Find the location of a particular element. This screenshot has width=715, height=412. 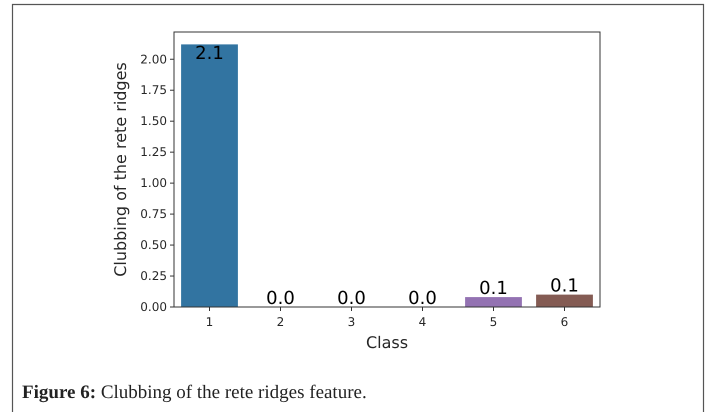

x-tick-label: 5 is located at coordinates (494, 322).